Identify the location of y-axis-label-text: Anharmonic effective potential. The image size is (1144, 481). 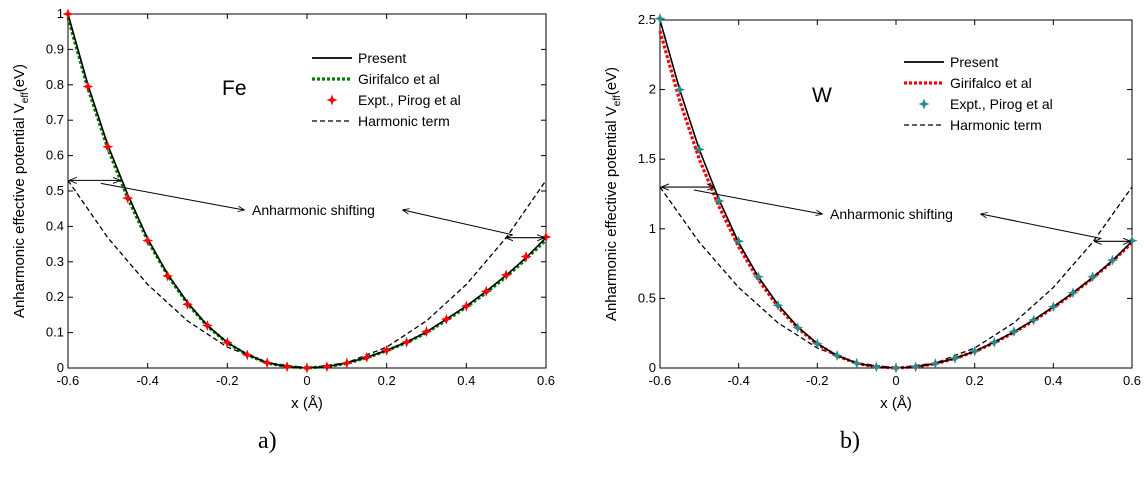
(19, 215).